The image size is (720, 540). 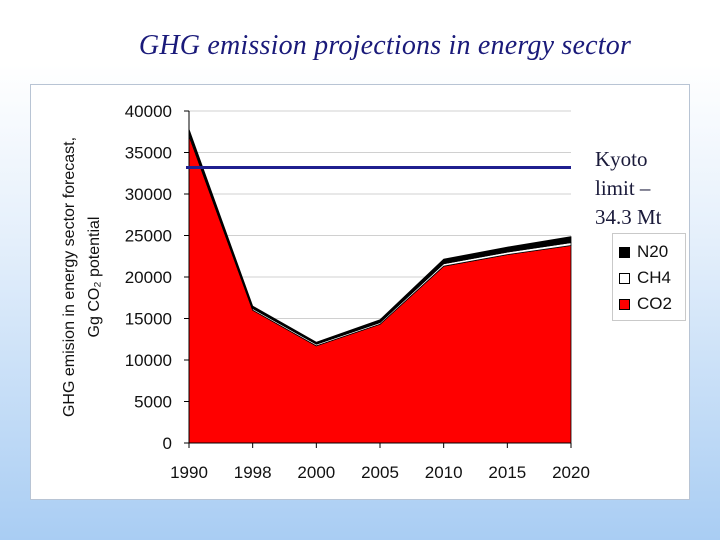 What do you see at coordinates (148, 360) in the screenshot?
I see `y-tick-label-10000: 10000` at bounding box center [148, 360].